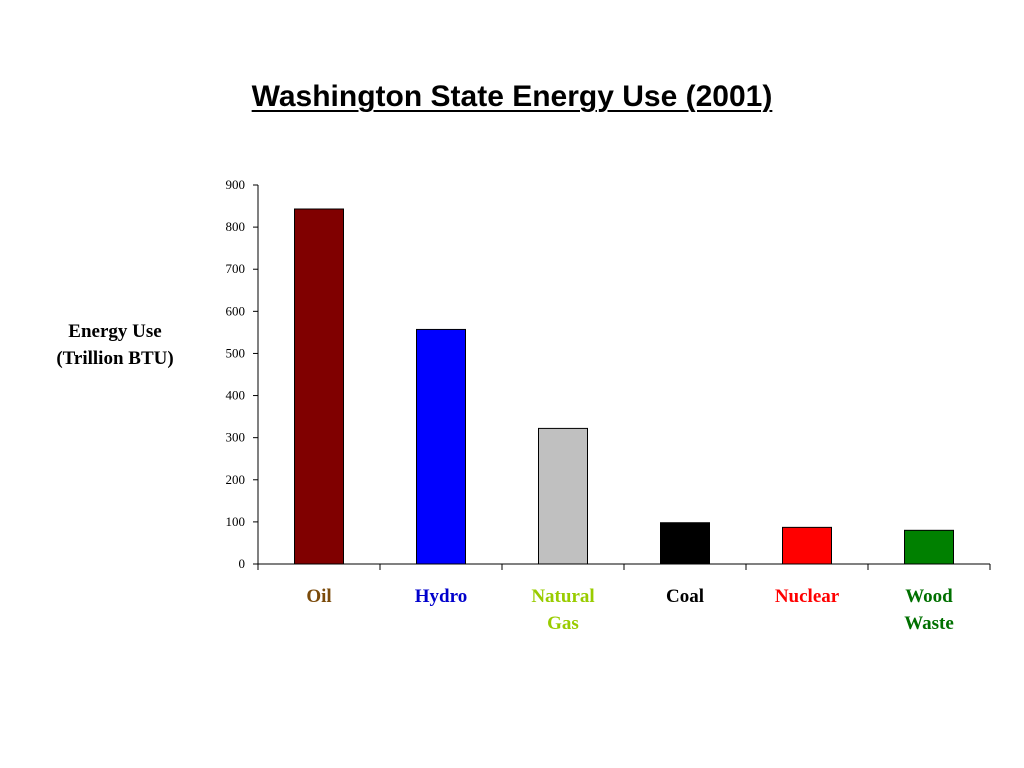  I want to click on x-category-label-line: Gas, so click(563, 623).